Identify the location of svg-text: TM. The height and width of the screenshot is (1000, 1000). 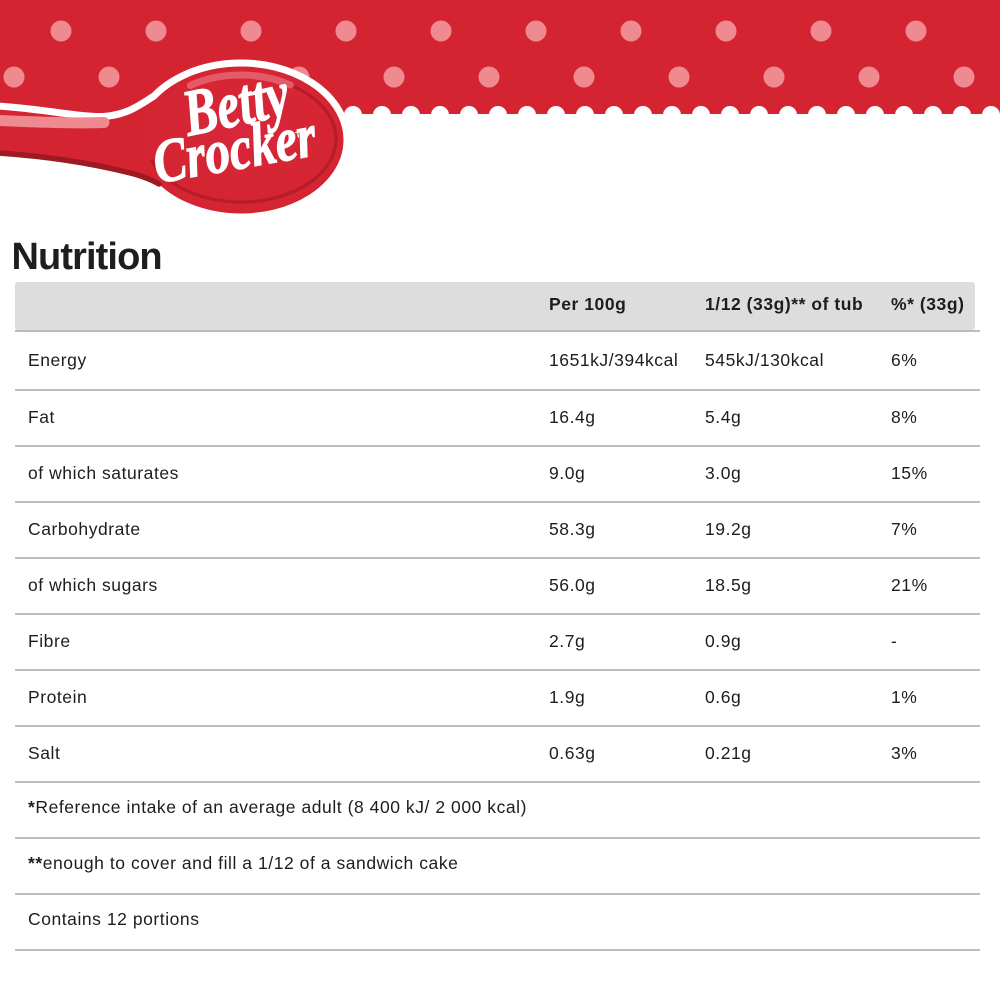
(302, 134).